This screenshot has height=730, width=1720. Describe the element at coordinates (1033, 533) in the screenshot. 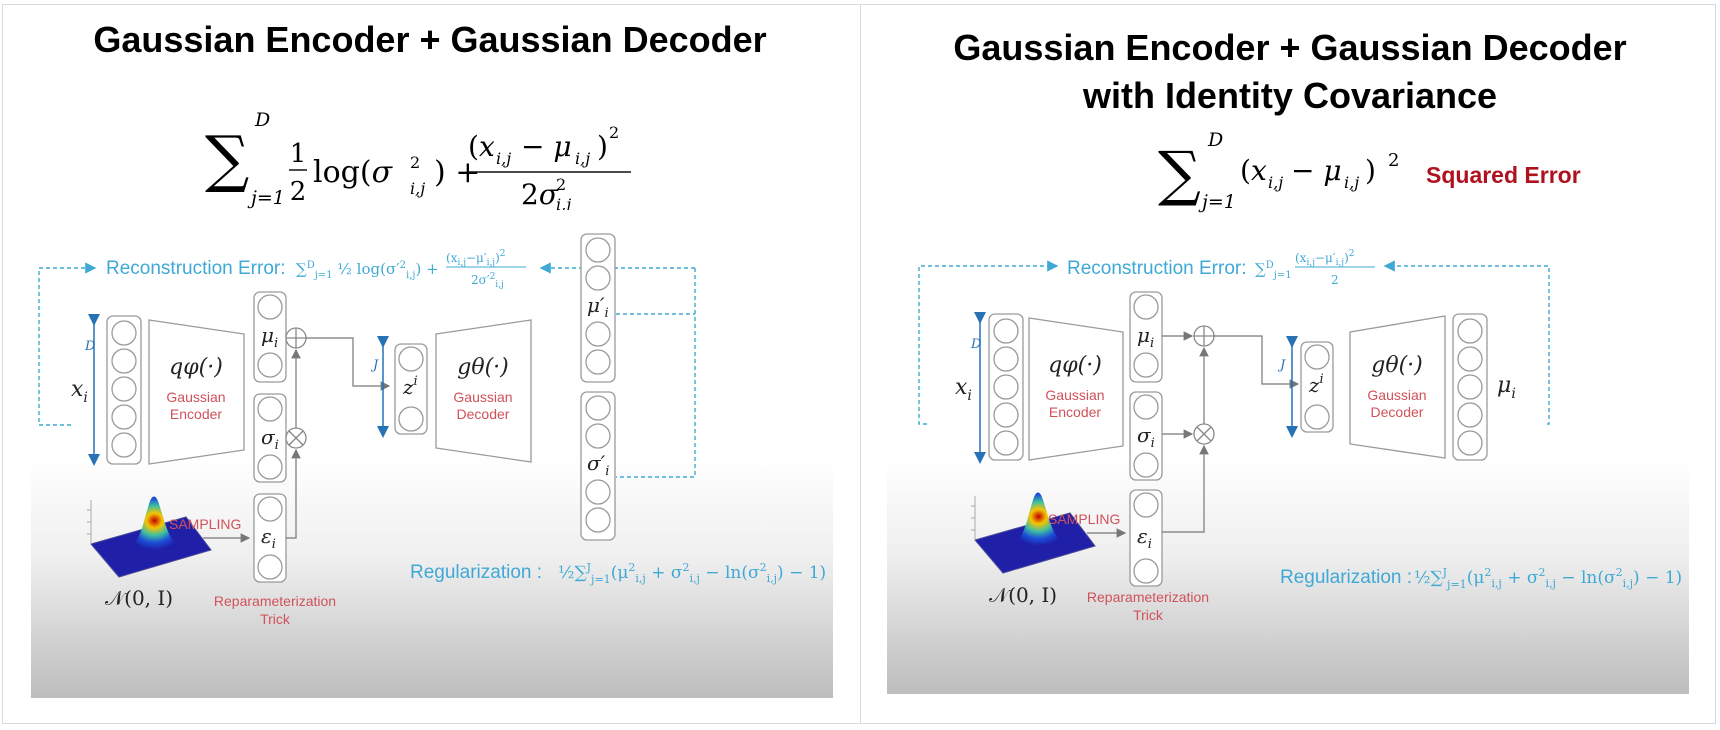

I see `gaussian-3d-plot-icon` at that location.